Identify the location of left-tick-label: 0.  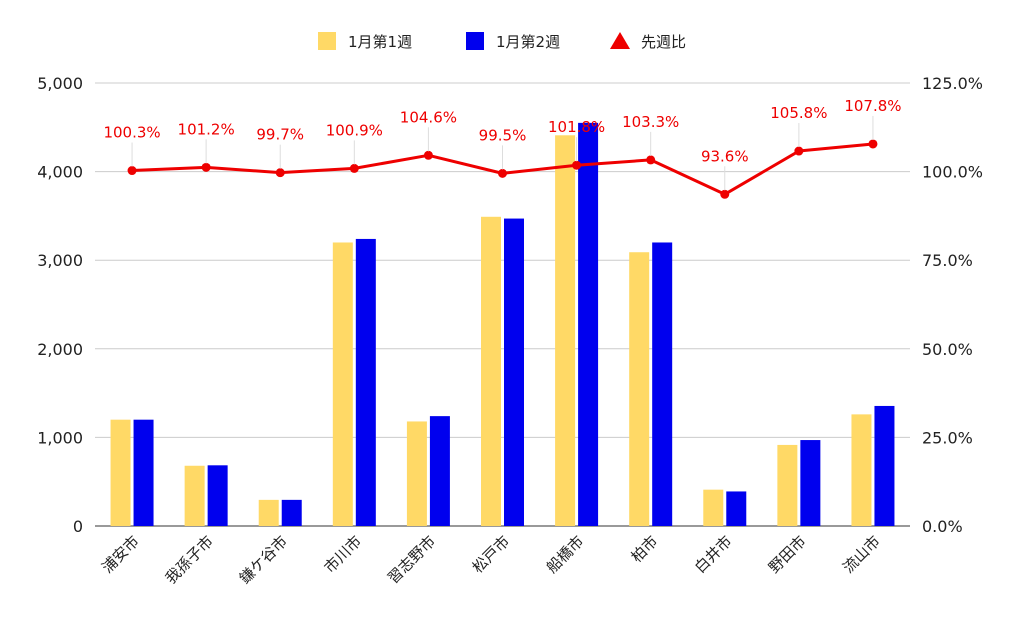
(78, 526).